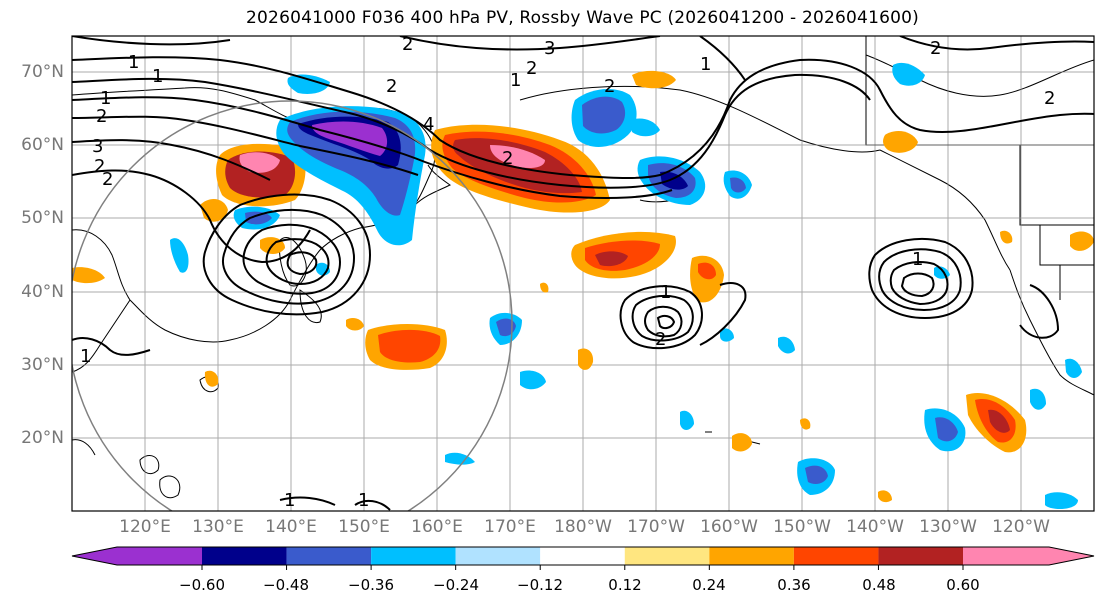 The width and height of the screenshot is (1105, 604). I want to click on lat-label: 20°N, so click(42, 438).